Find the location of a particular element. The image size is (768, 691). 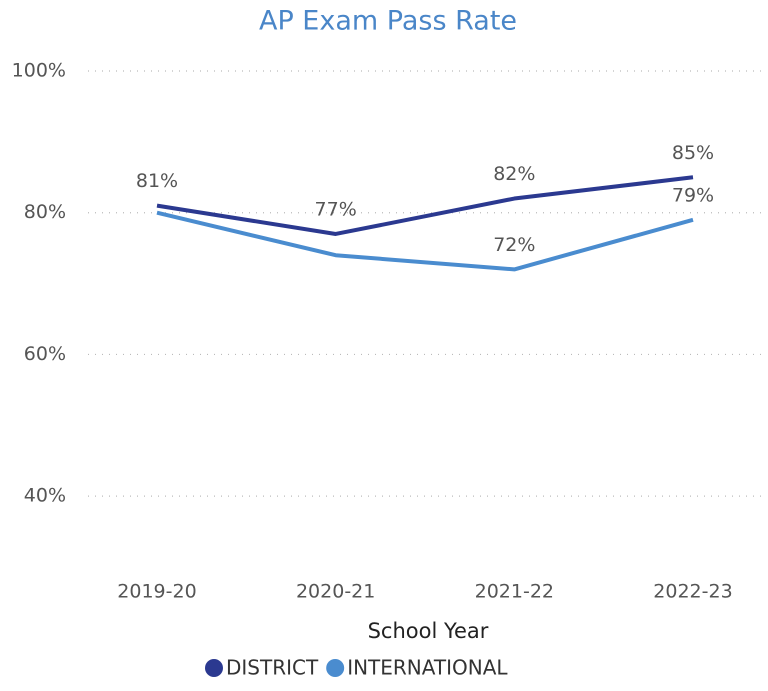

legend-label: DISTRICT is located at coordinates (272, 668).